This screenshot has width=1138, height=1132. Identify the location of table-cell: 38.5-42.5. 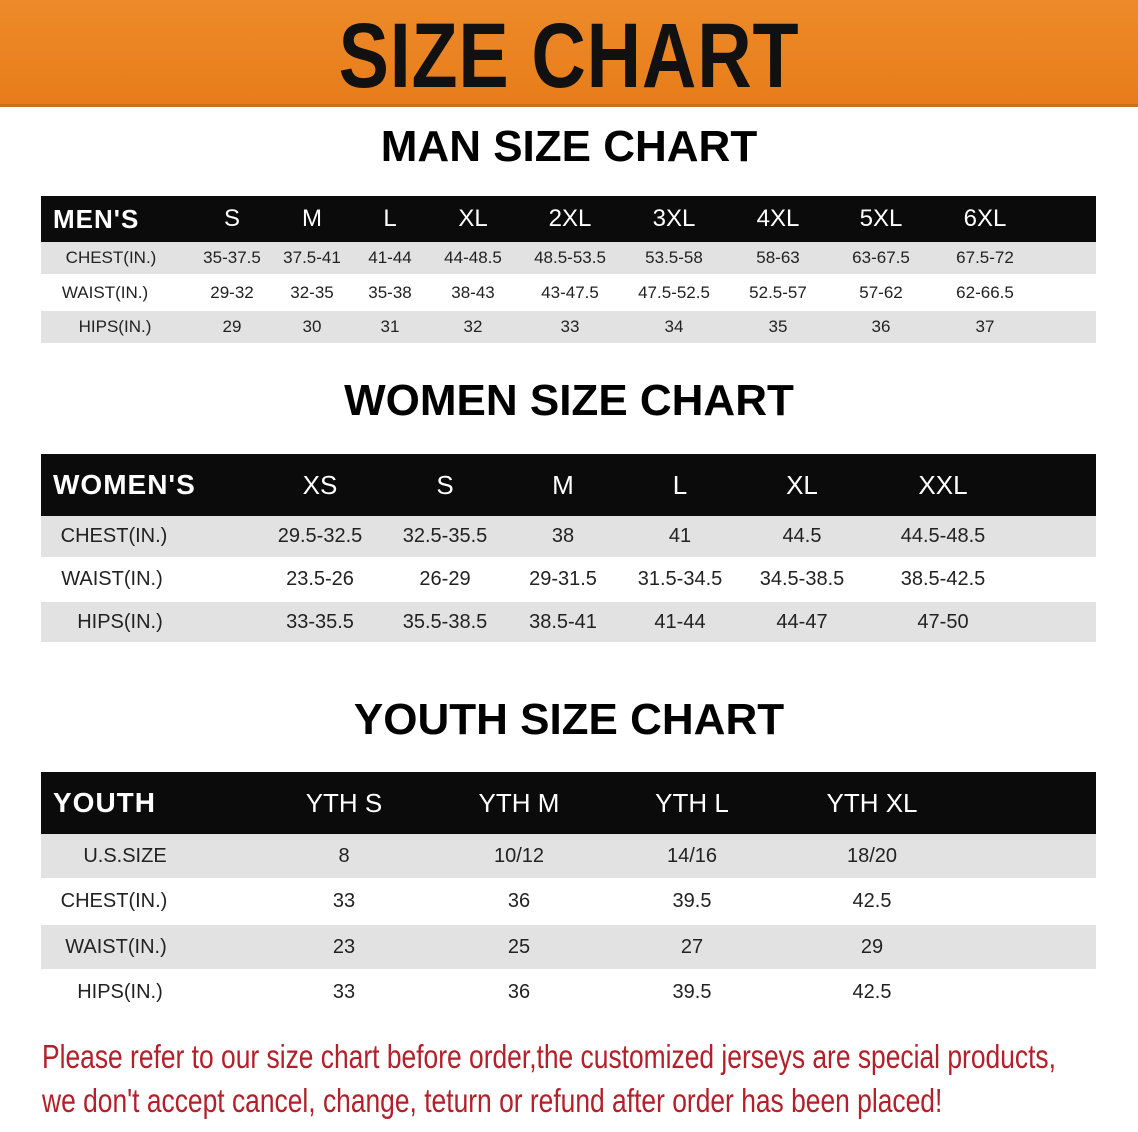
(943, 579).